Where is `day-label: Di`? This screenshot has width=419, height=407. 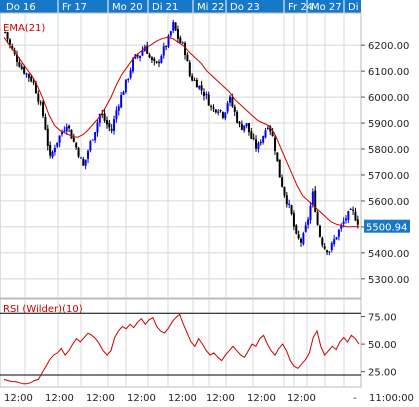 day-label: Di is located at coordinates (353, 7).